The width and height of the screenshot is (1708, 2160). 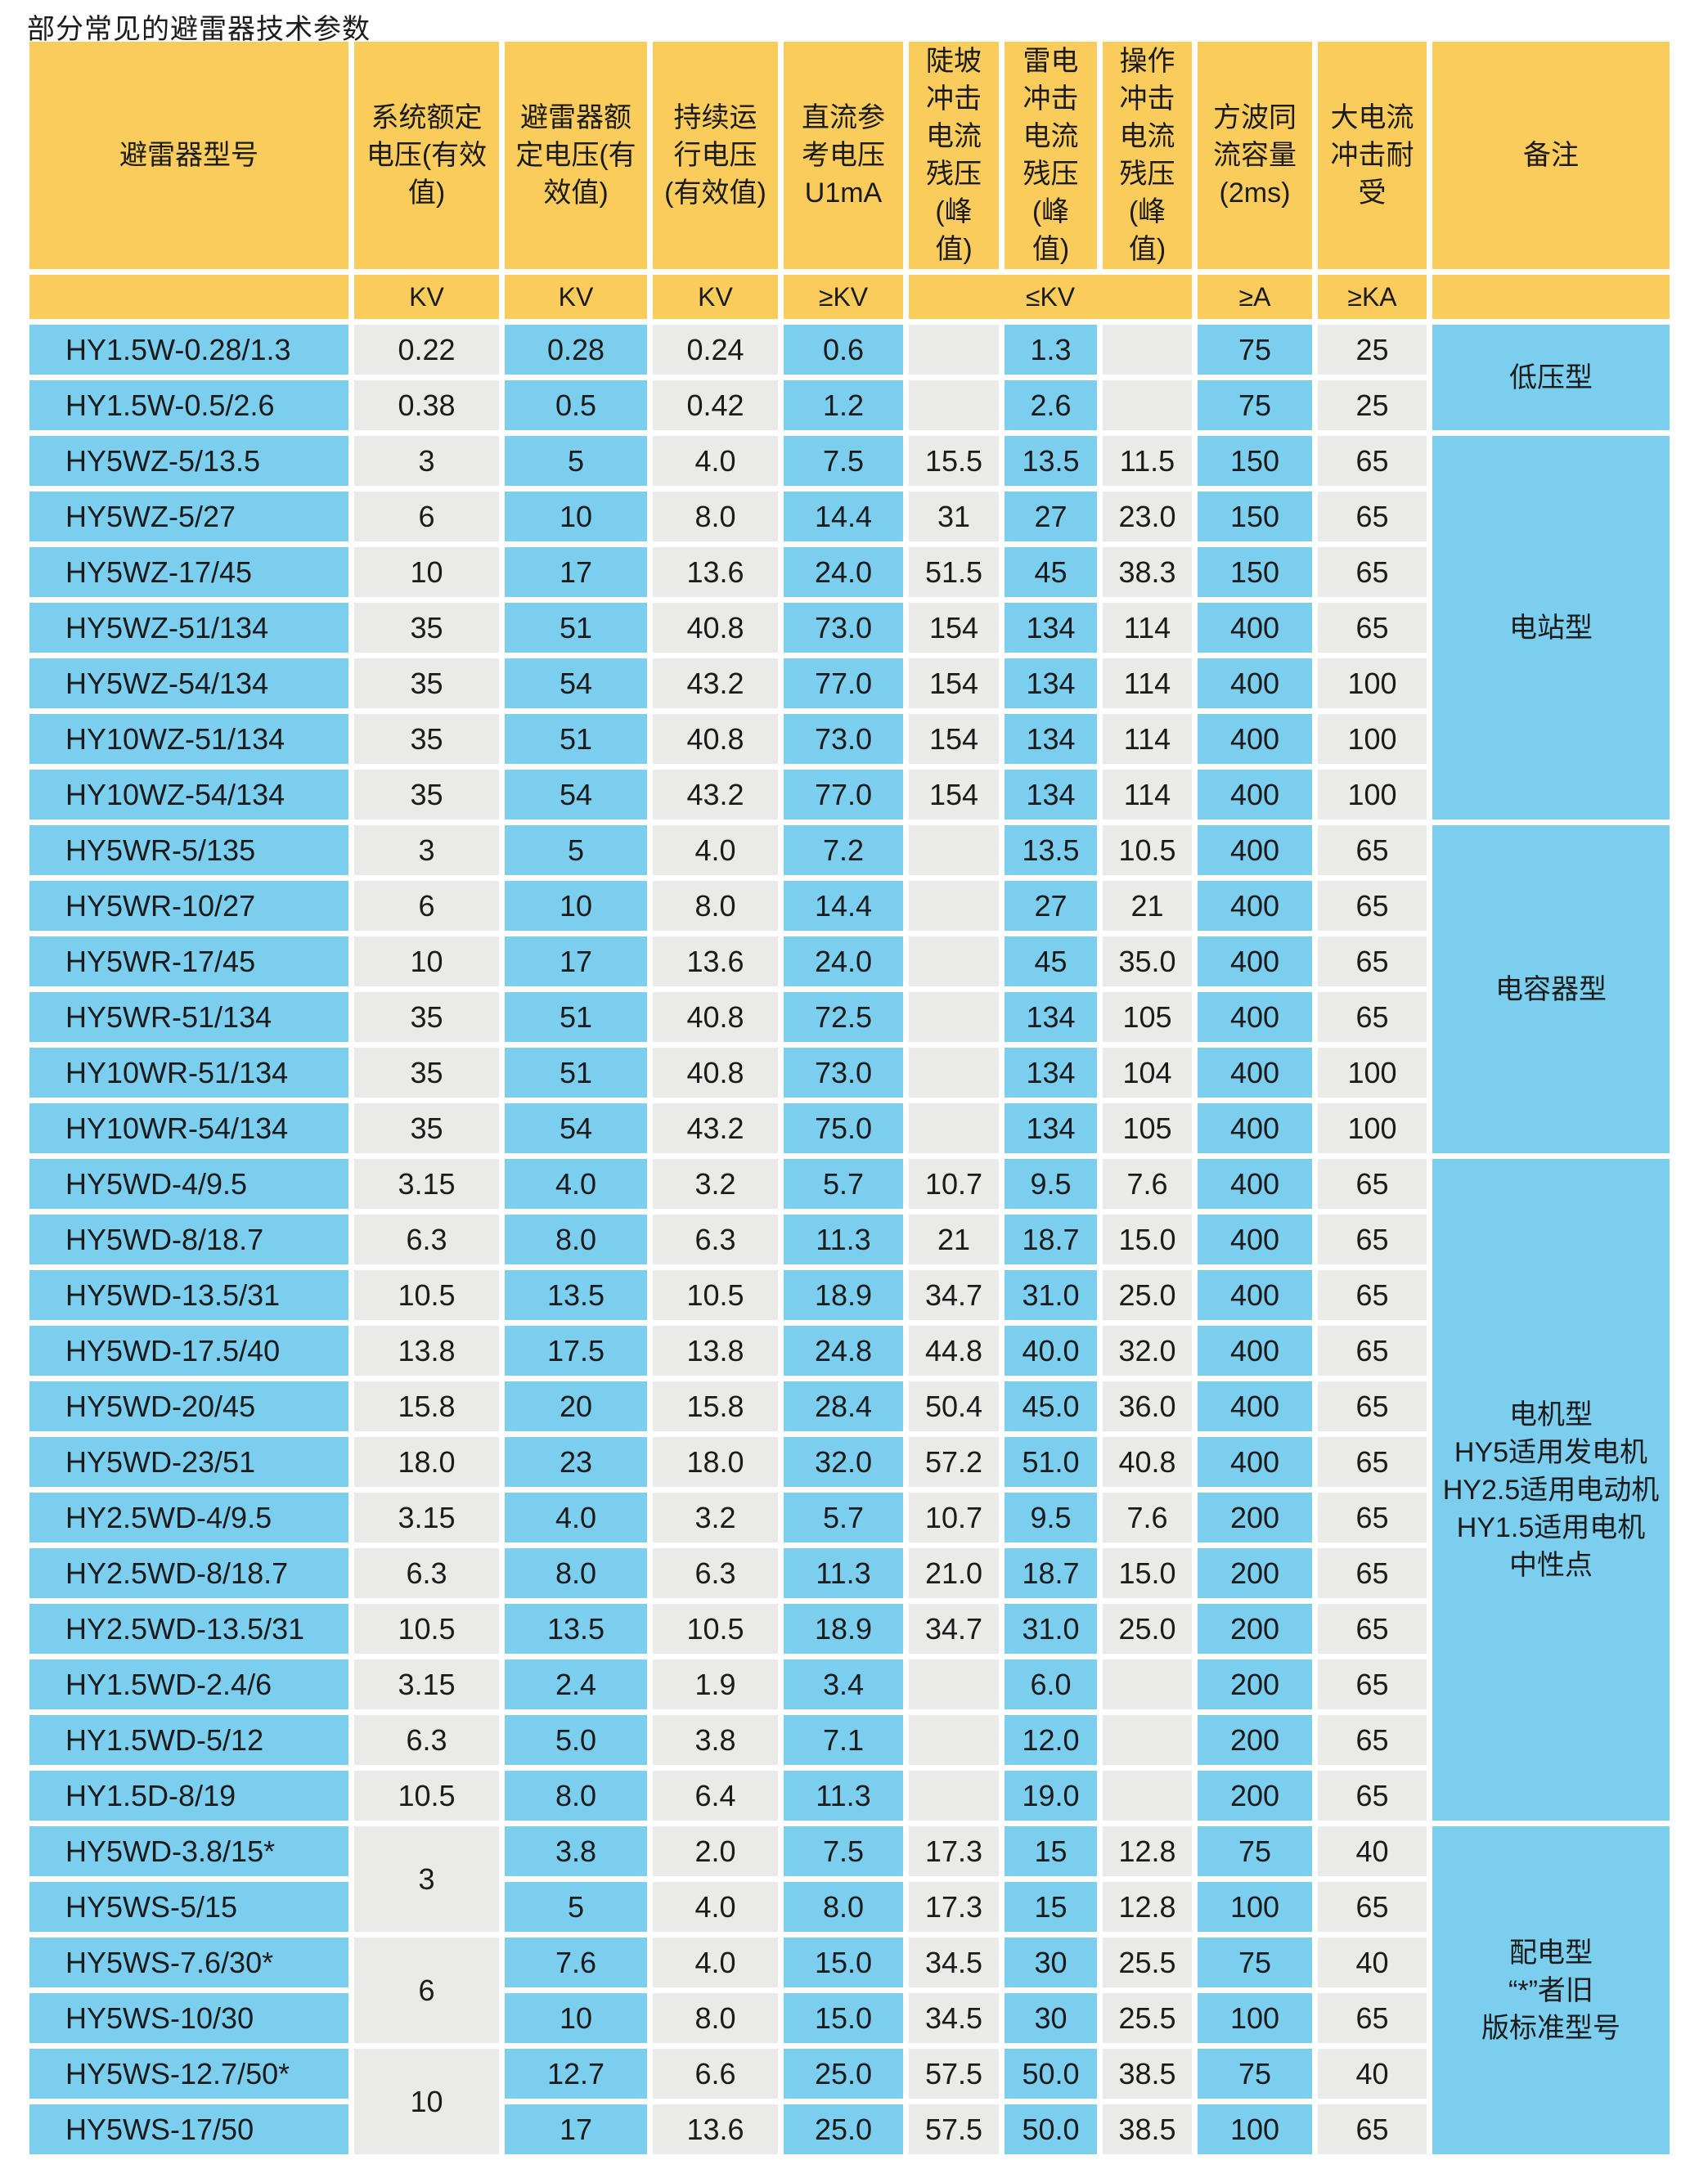 What do you see at coordinates (715, 1740) in the screenshot?
I see `value-cell: 3.8` at bounding box center [715, 1740].